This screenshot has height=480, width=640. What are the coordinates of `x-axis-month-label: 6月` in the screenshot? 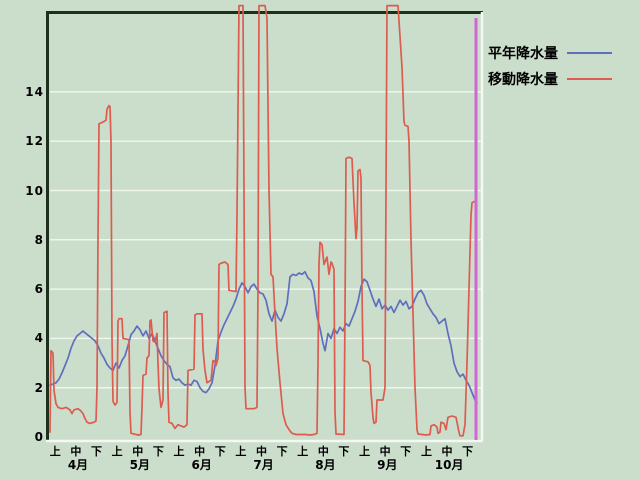 It's located at (201, 465).